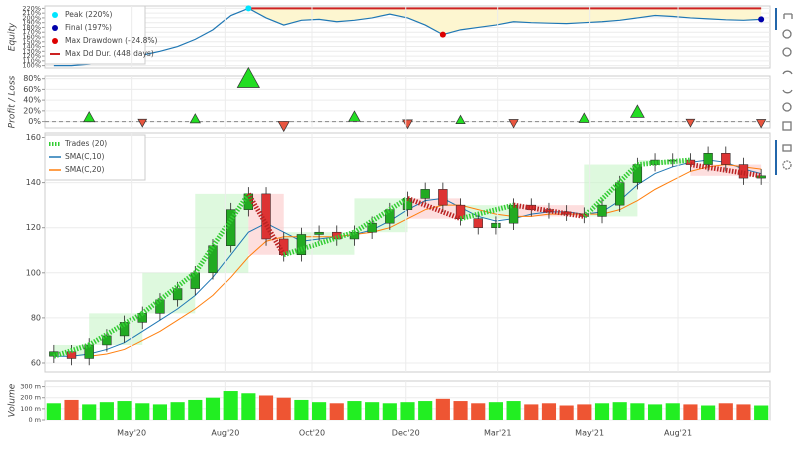 The width and height of the screenshot is (800, 450). Describe the element at coordinates (31, 8) in the screenshot. I see `y-tick-label: 220%` at that location.